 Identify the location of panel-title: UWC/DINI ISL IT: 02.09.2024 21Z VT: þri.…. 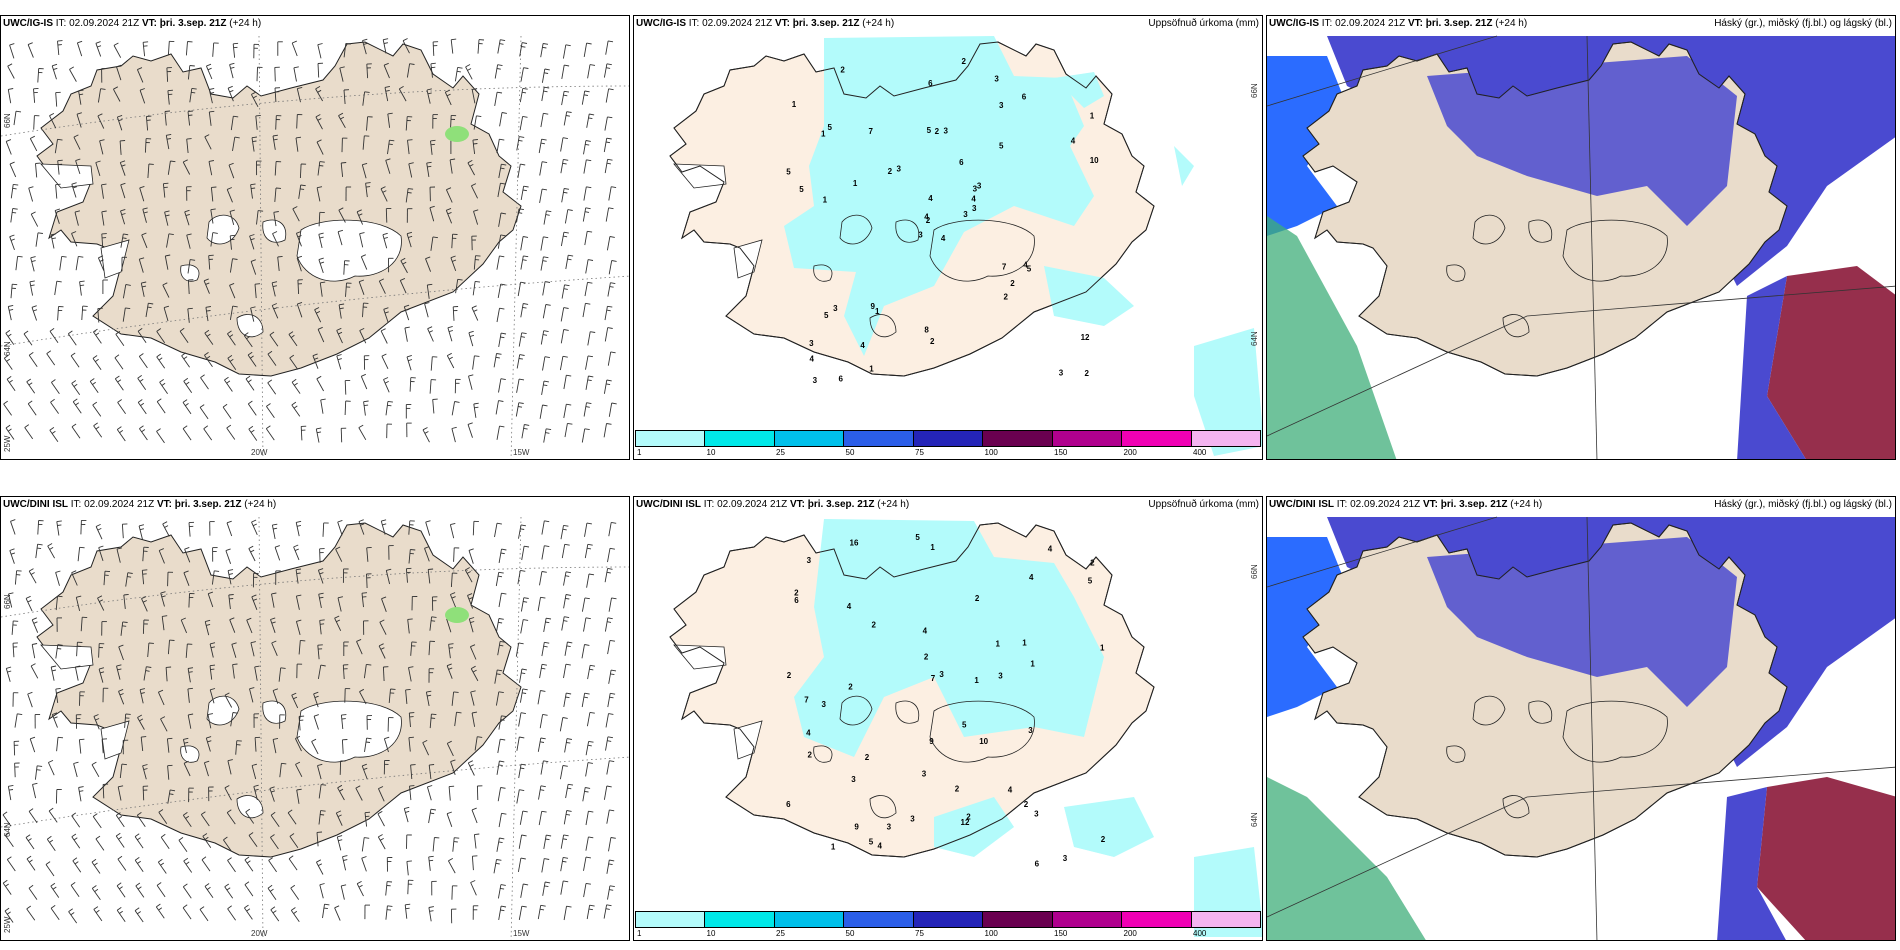
(1405, 504).